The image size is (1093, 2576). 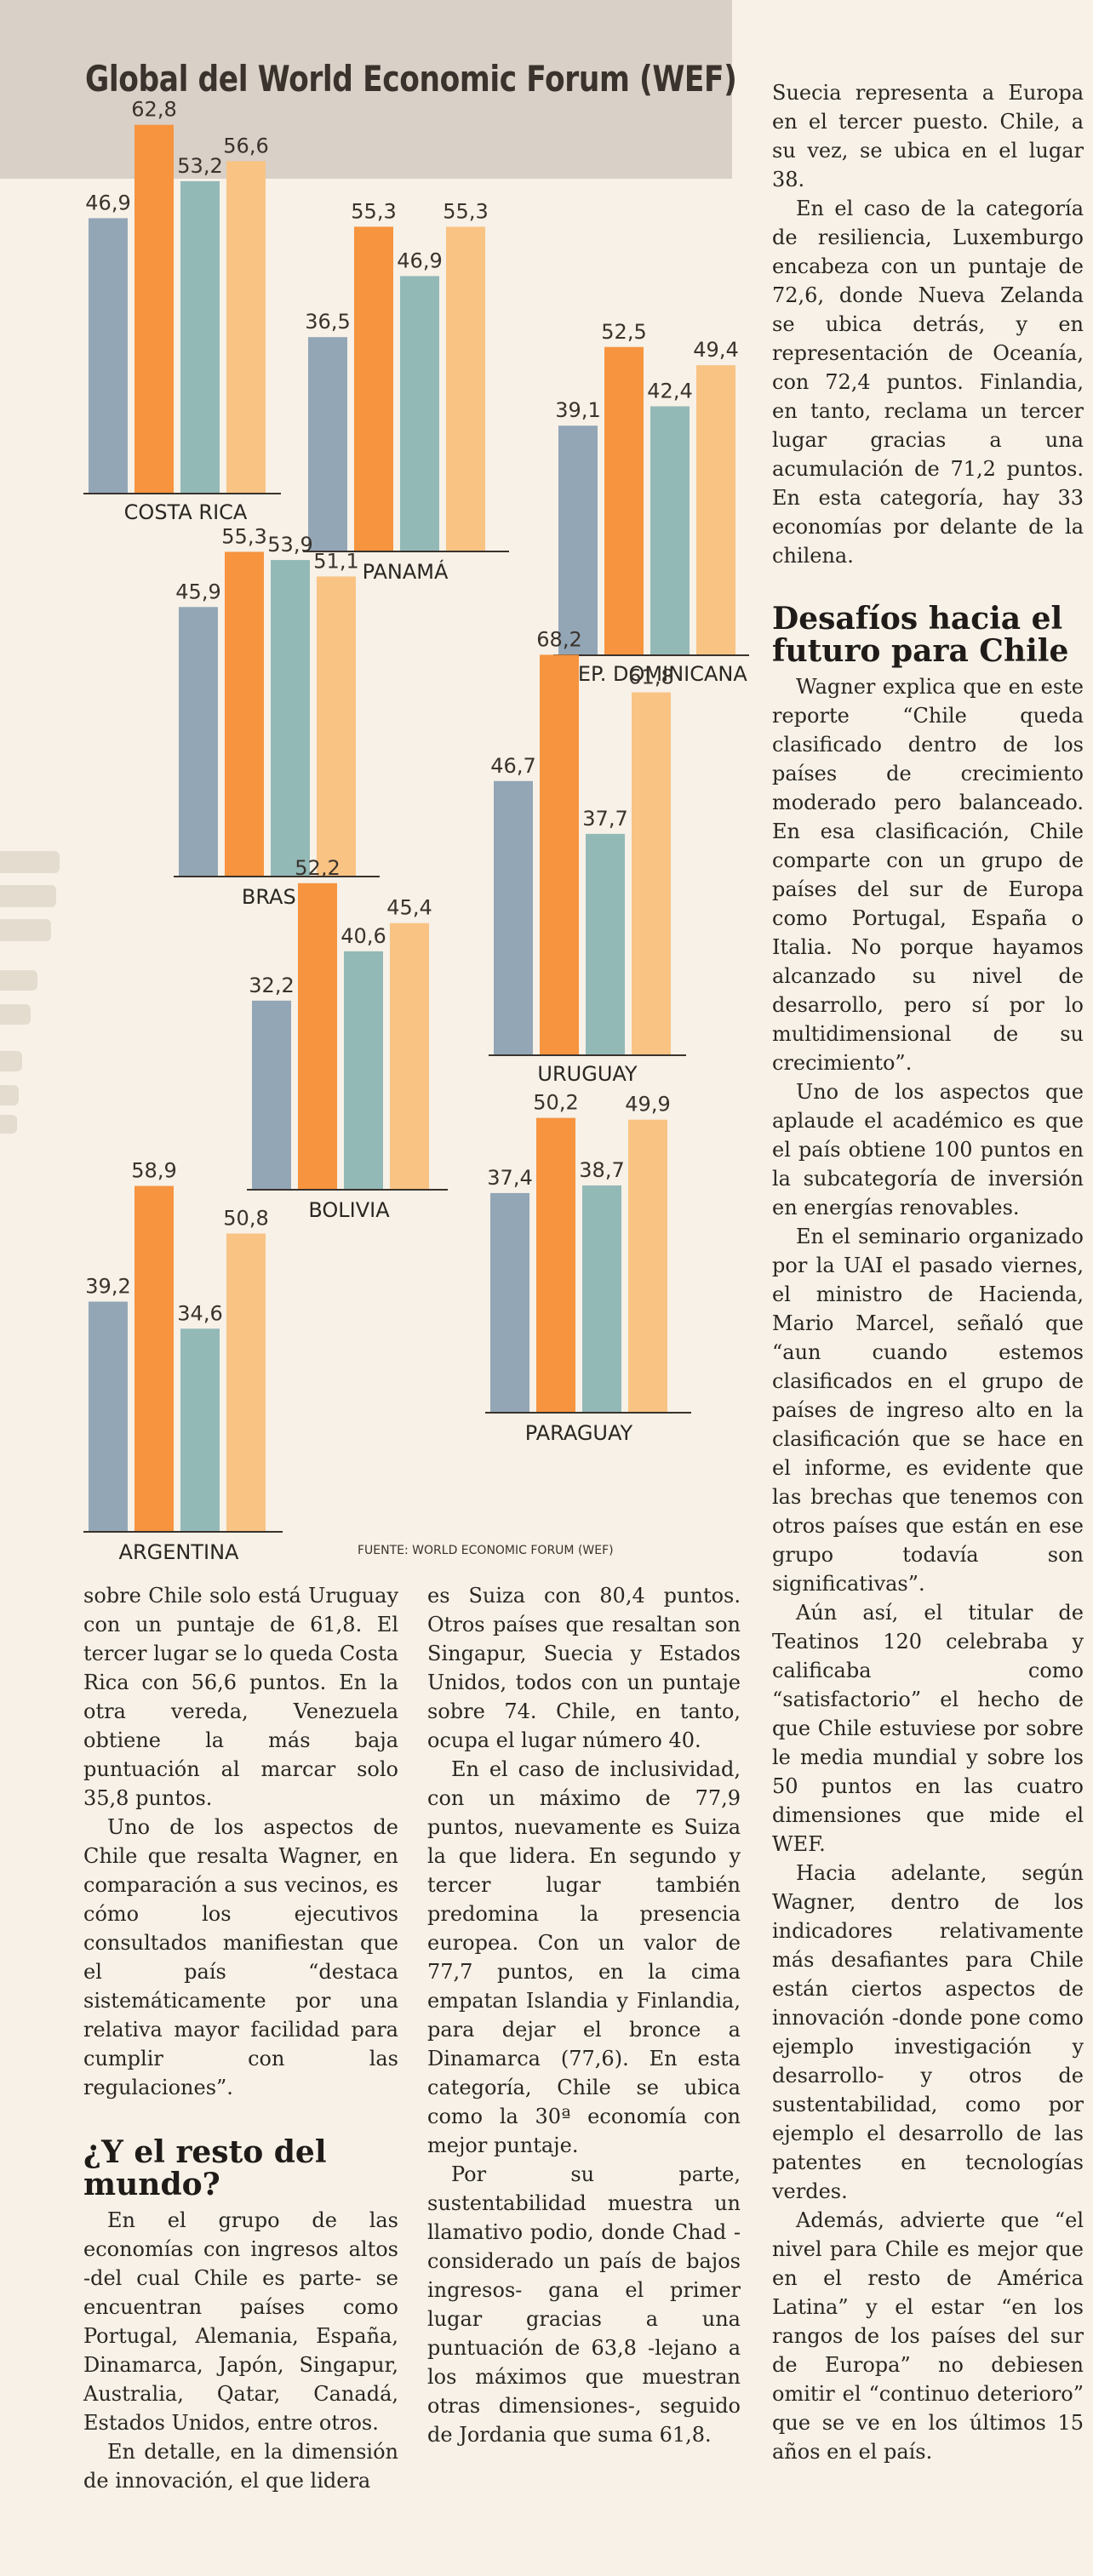 I want to click on chart-value-label: 68,2, so click(x=558, y=639).